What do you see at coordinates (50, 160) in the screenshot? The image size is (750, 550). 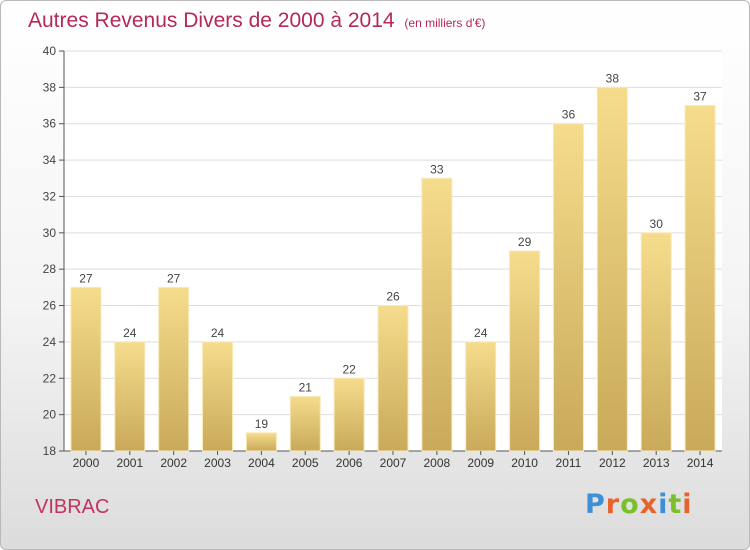 I see `y-tick-label: 34` at bounding box center [50, 160].